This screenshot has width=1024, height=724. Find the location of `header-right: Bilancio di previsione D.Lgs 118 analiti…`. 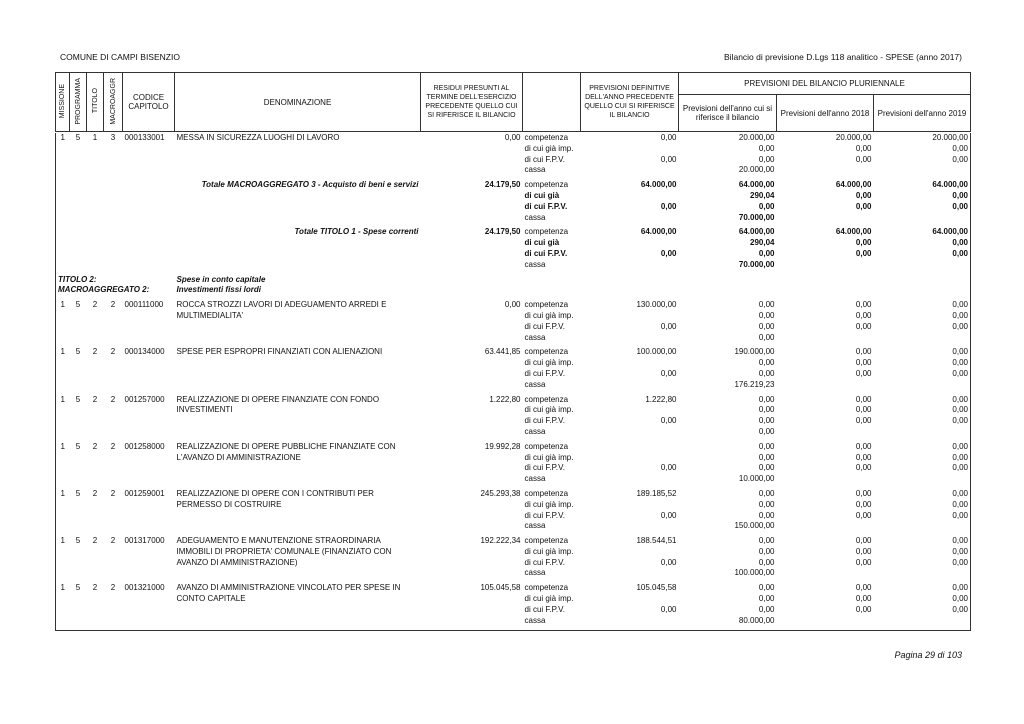

header-right: Bilancio di previsione D.Lgs 118 analiti… is located at coordinates (843, 57).